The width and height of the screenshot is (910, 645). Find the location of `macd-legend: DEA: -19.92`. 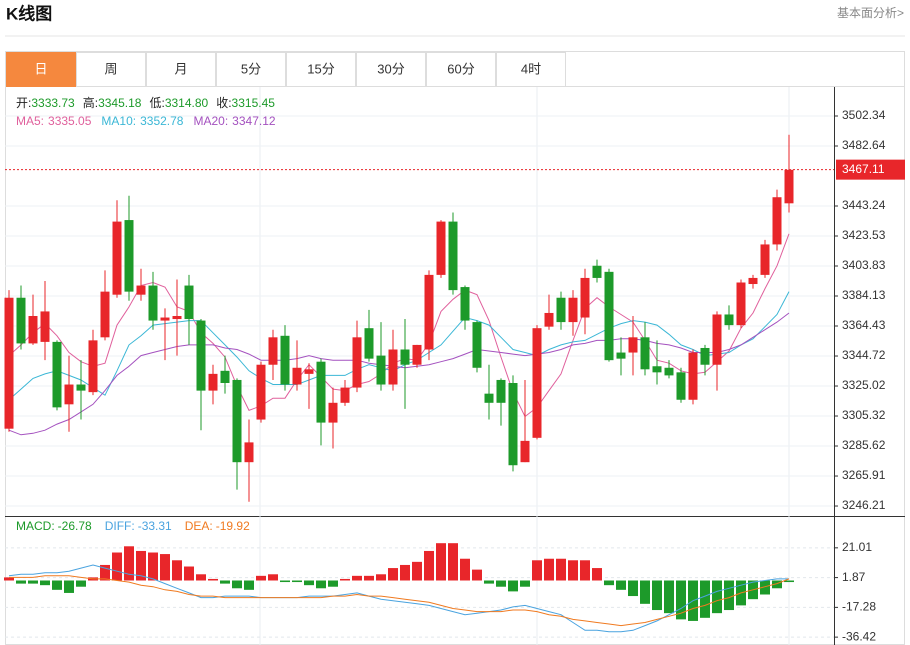

macd-legend: DEA: -19.92 is located at coordinates (217, 526).